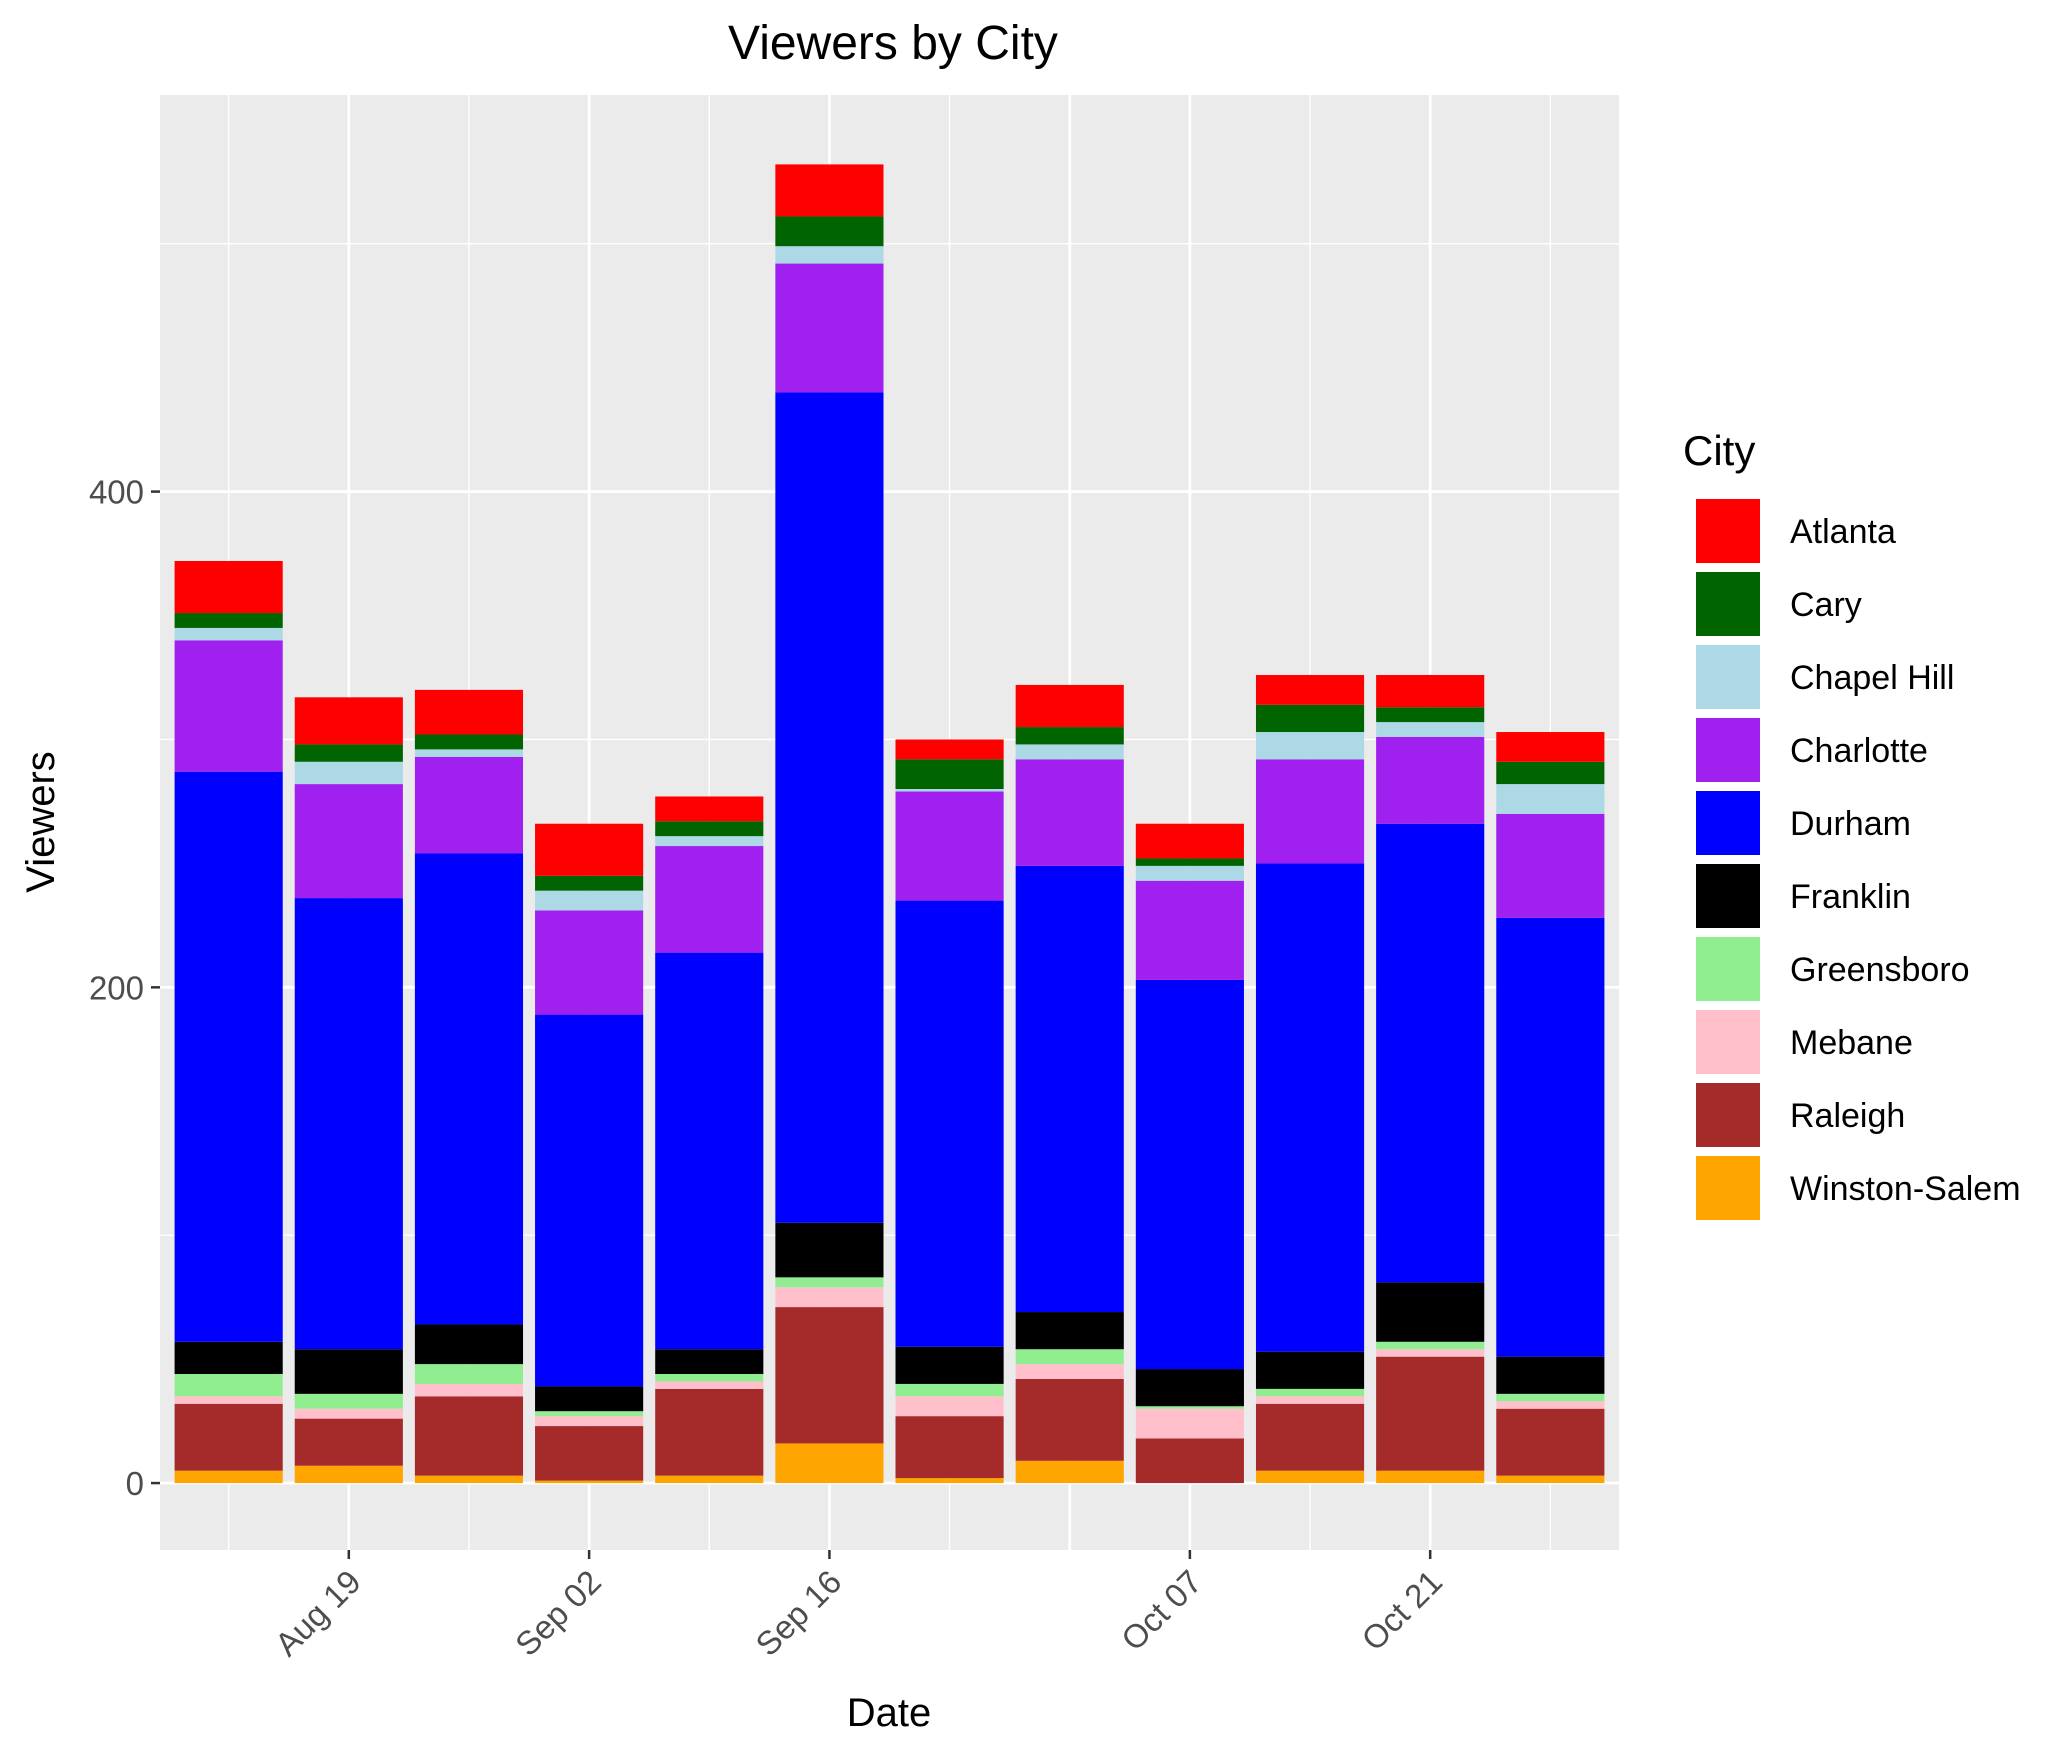 This screenshot has width=2065, height=1748. What do you see at coordinates (1161, 1610) in the screenshot?
I see `x-tick-label: Oct 07` at bounding box center [1161, 1610].